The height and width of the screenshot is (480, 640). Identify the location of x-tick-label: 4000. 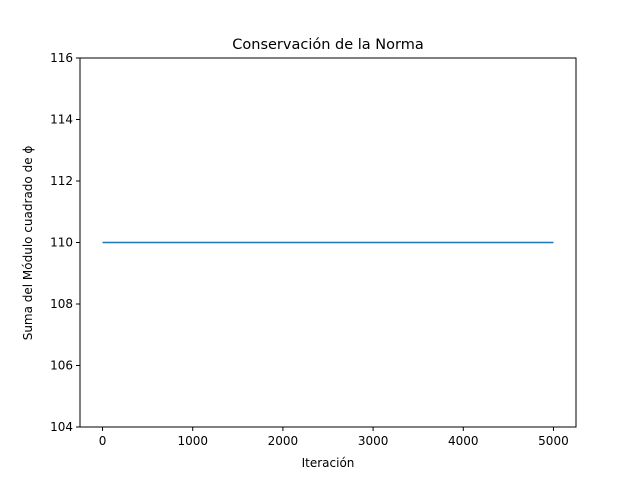
(463, 441).